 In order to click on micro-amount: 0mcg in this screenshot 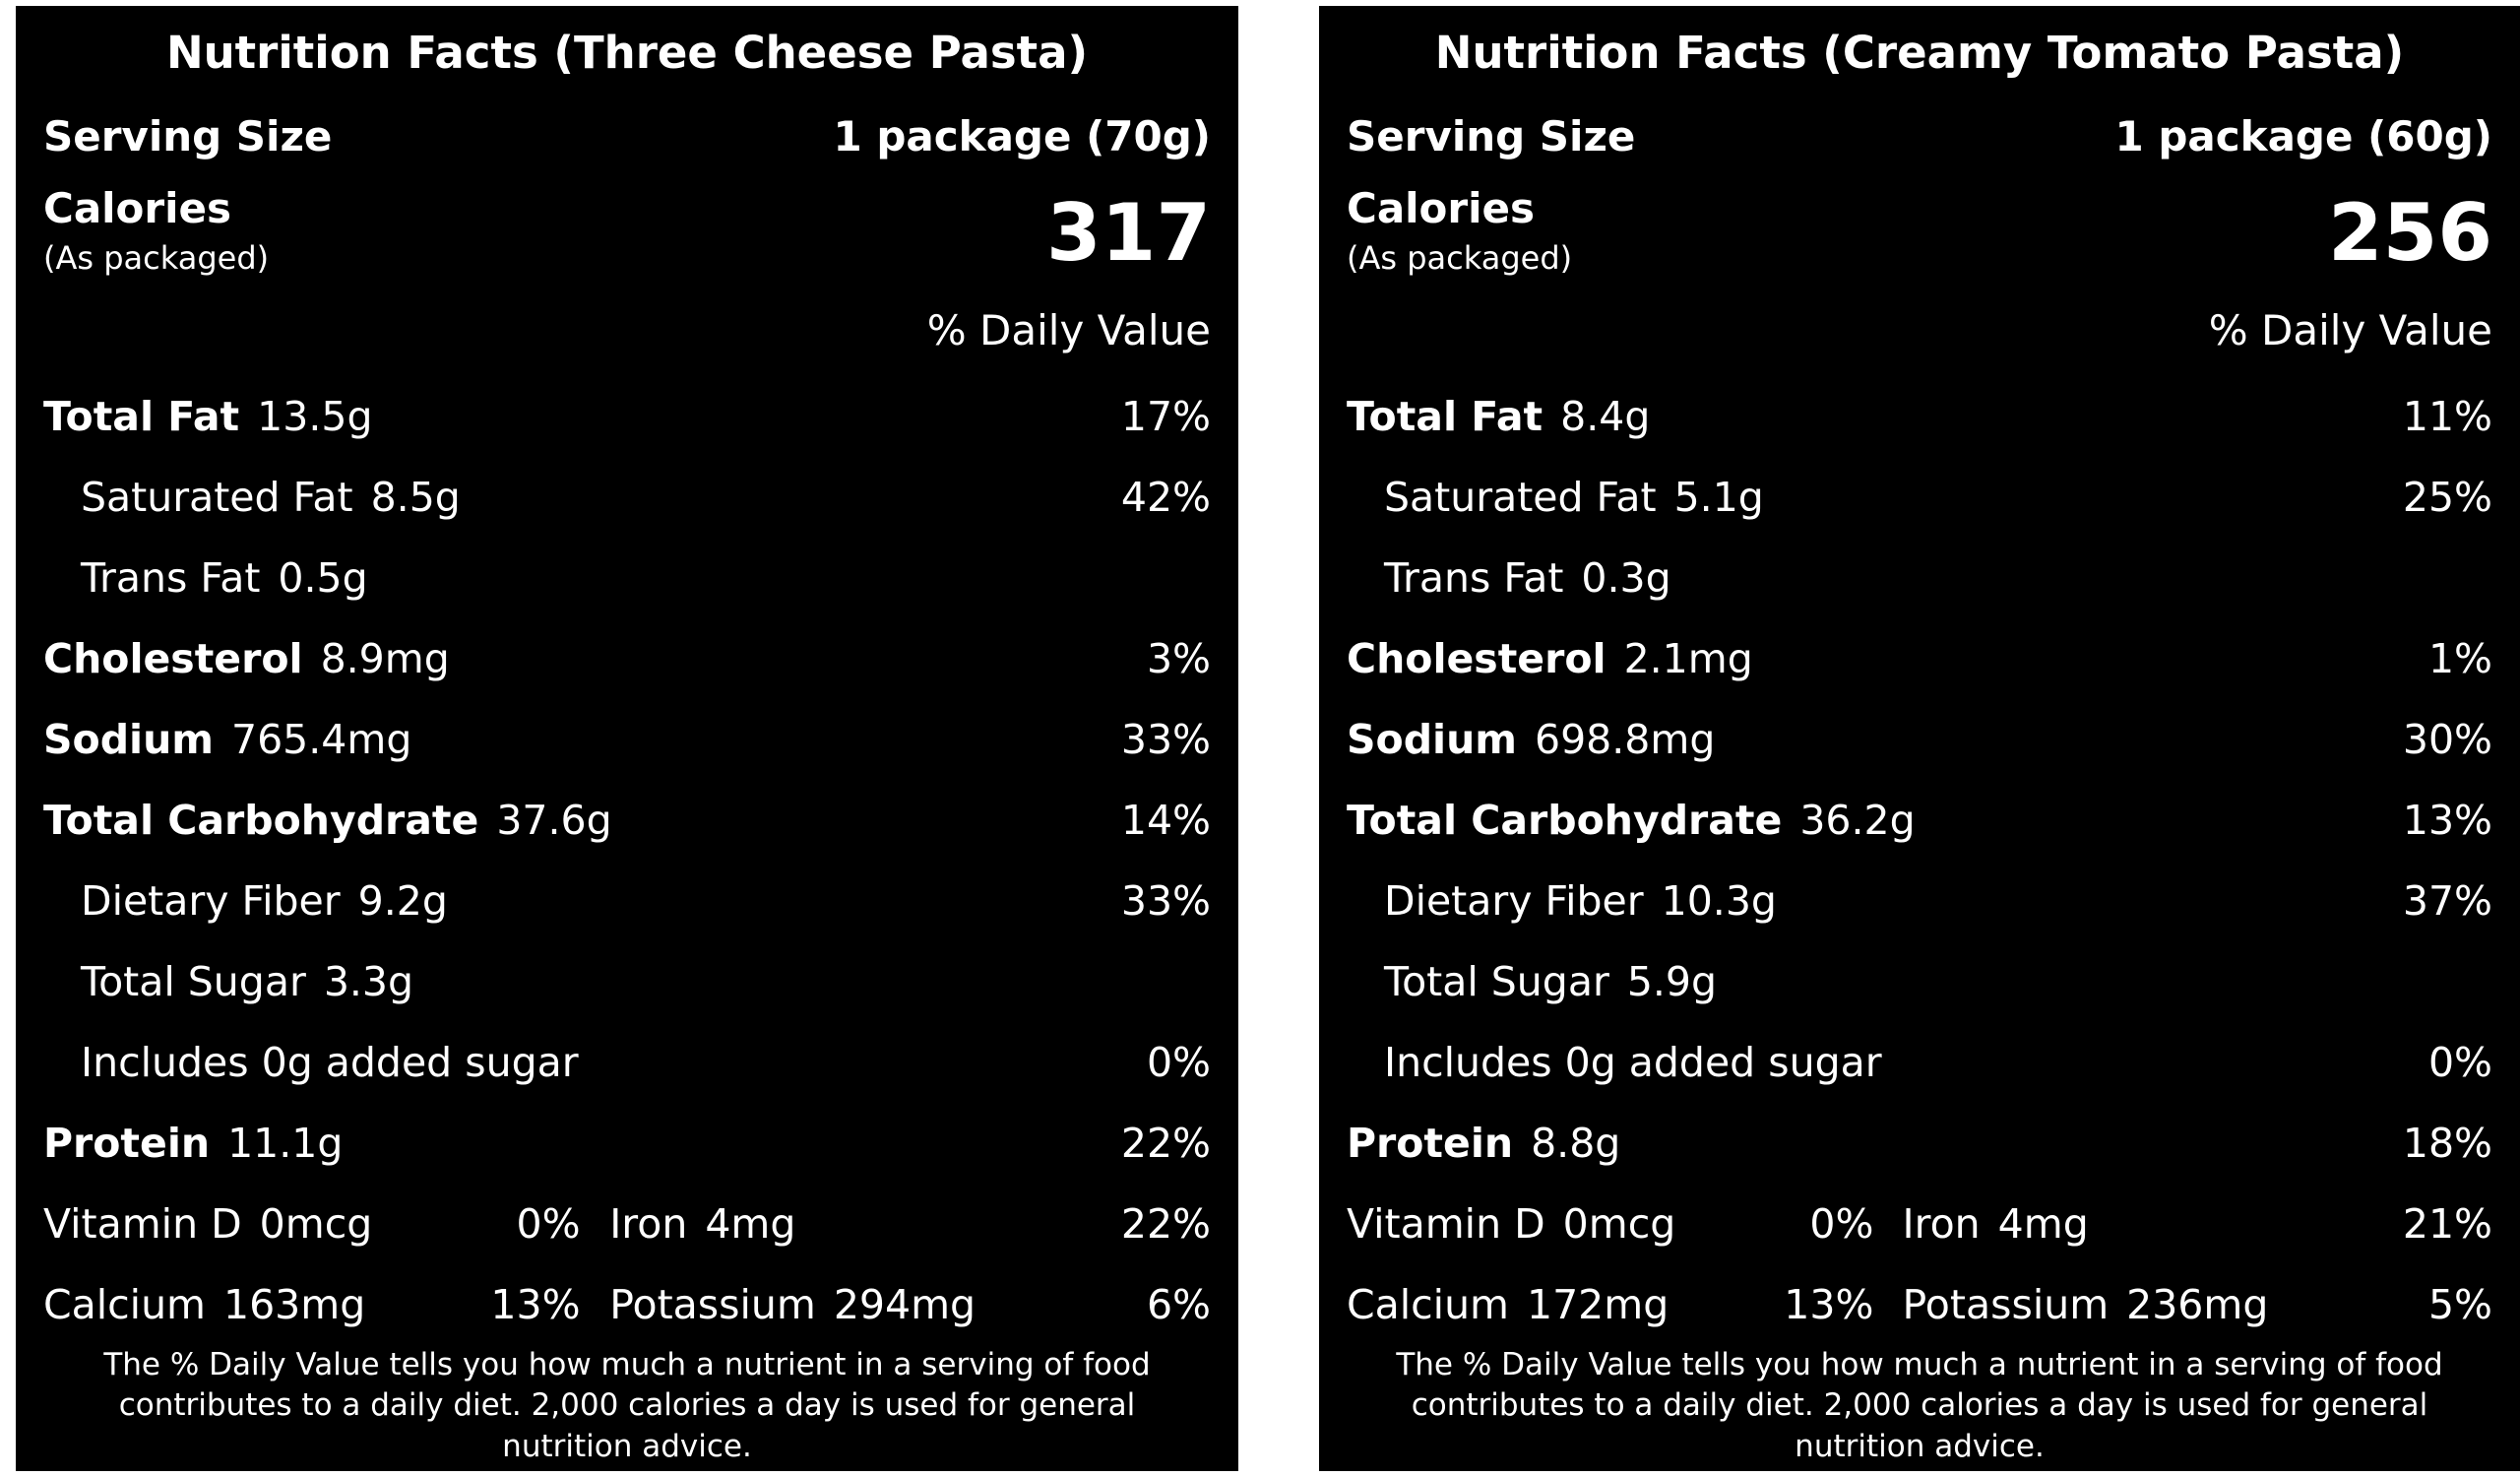, I will do `click(1619, 1224)`.